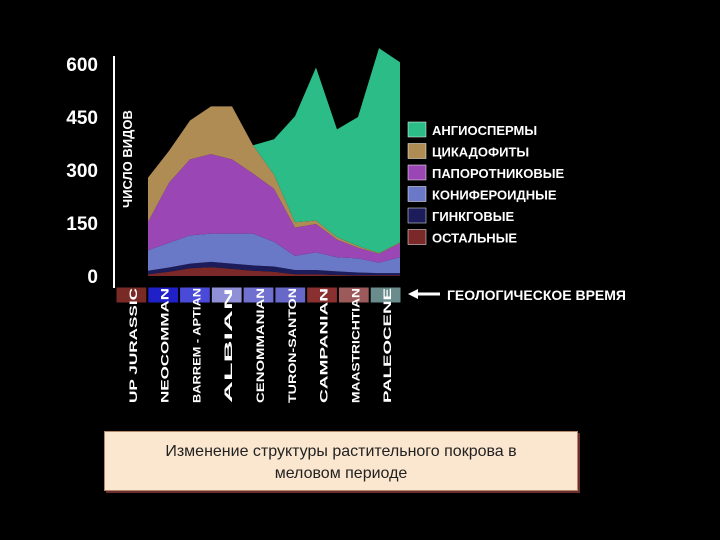  I want to click on legend-label: ЦИКАДОФИТЫ, so click(480, 152).